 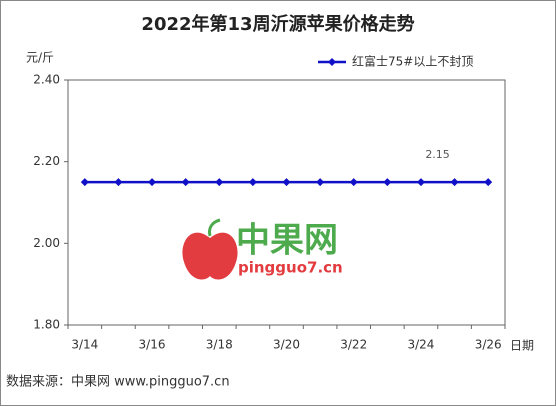 I want to click on y-tick-label: 1.80, so click(x=46, y=325).